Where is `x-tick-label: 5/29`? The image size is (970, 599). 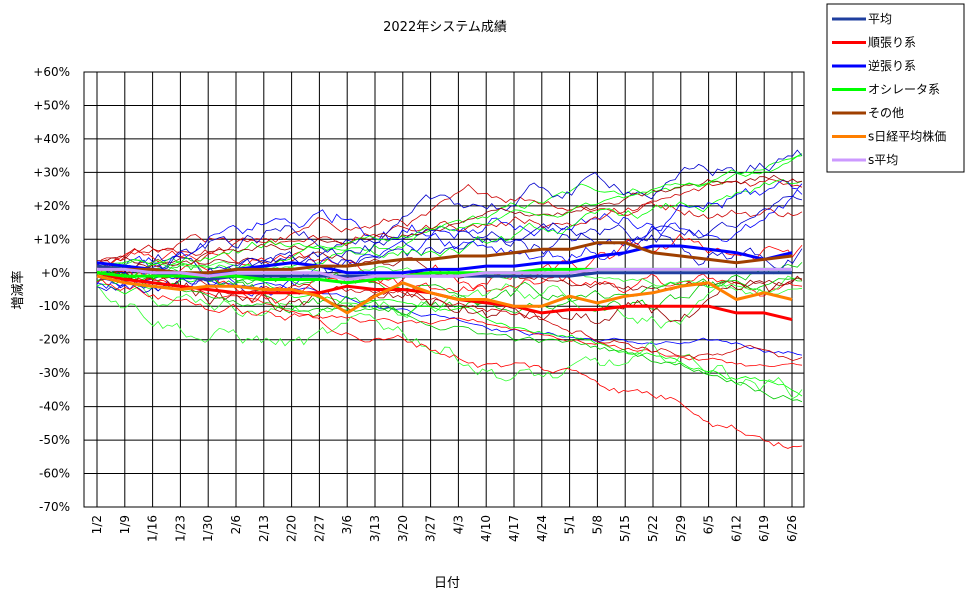 x-tick-label: 5/29 is located at coordinates (681, 528).